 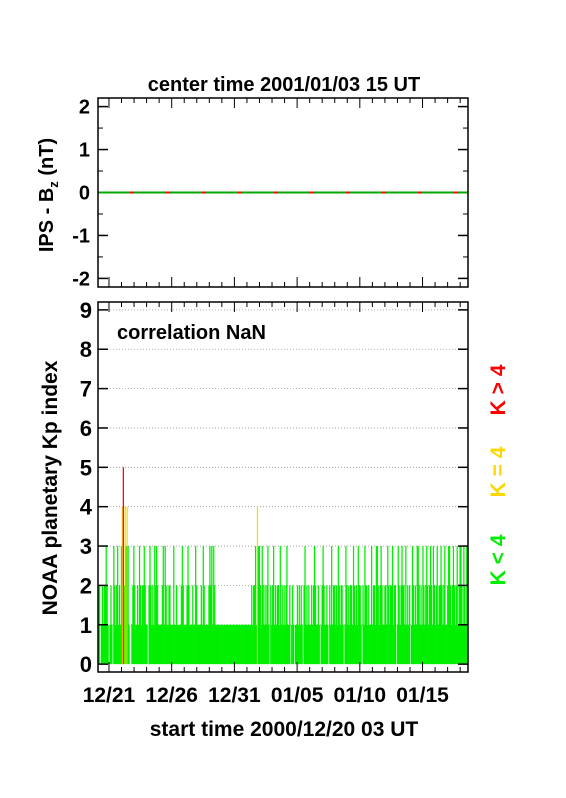 What do you see at coordinates (47, 220) in the screenshot?
I see `top-ylabel-main: IPS - B` at bounding box center [47, 220].